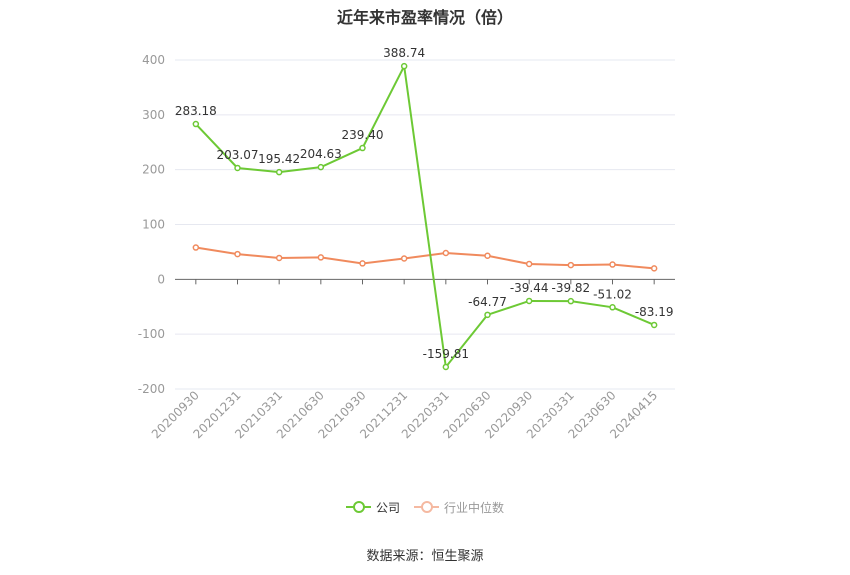  I want to click on y-tick-label: -100, so click(151, 334).